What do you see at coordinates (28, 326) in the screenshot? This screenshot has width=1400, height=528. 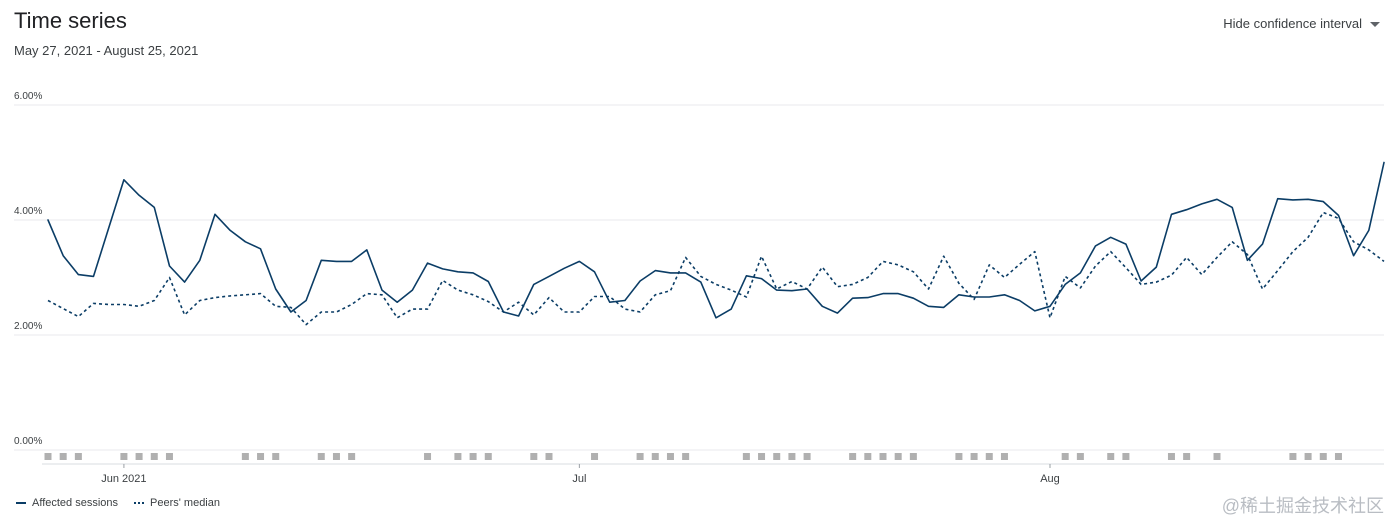 I see `y-tick-label: 2.00%` at bounding box center [28, 326].